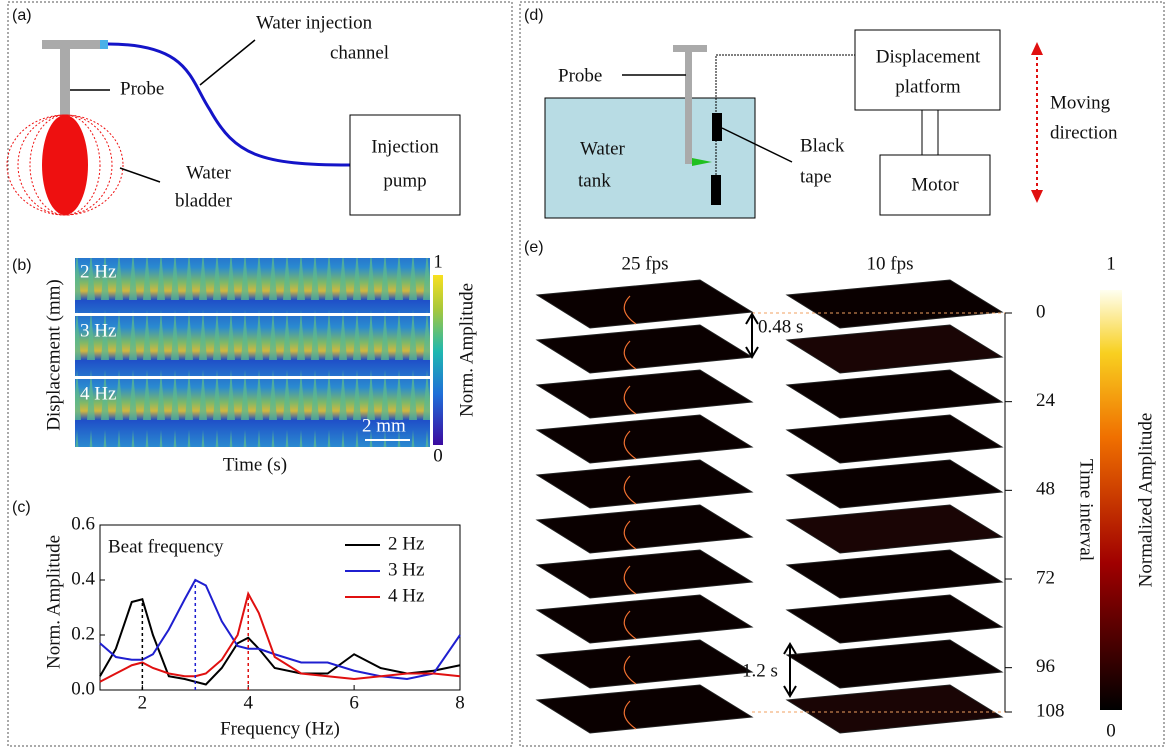 The image size is (1166, 748). What do you see at coordinates (1111, 730) in the screenshot?
I see `colorbar-tick-label: 0` at bounding box center [1111, 730].